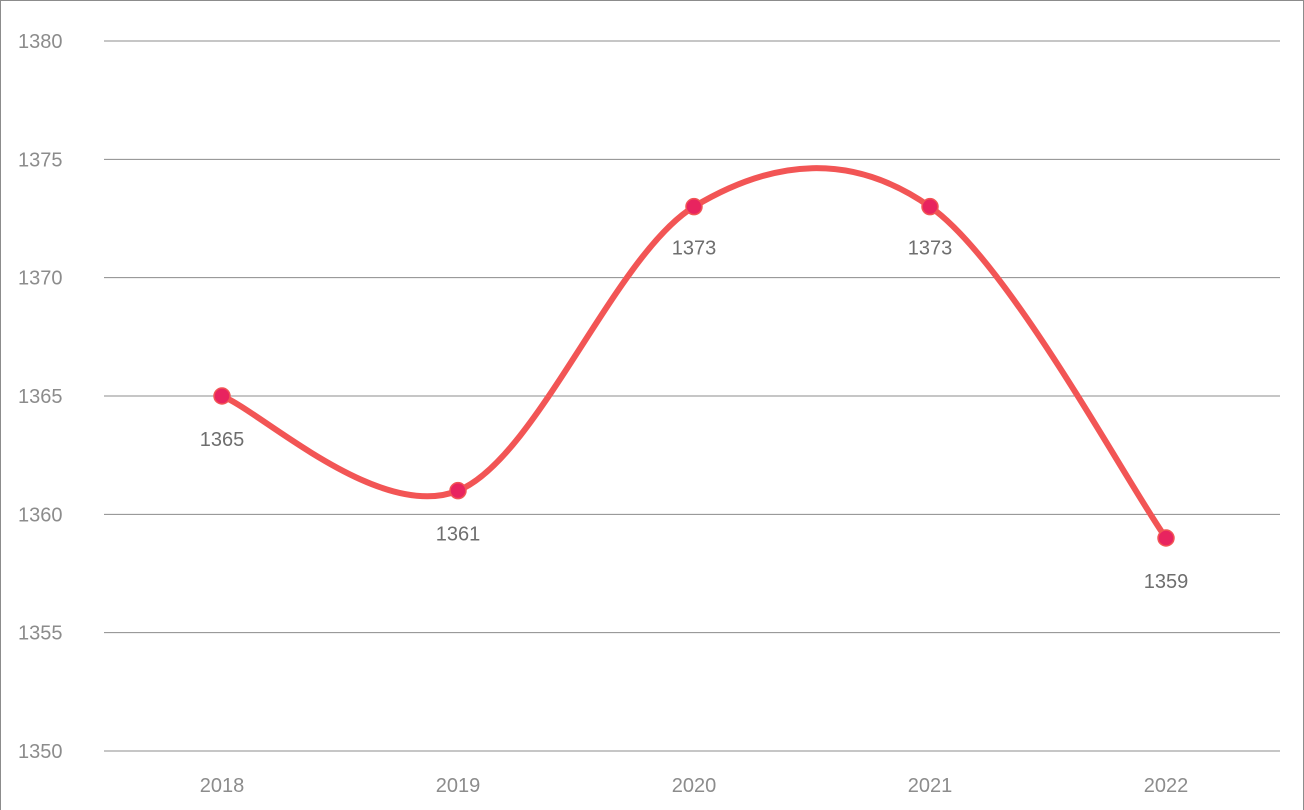  I want to click on y-tick-label: 1370, so click(40, 279).